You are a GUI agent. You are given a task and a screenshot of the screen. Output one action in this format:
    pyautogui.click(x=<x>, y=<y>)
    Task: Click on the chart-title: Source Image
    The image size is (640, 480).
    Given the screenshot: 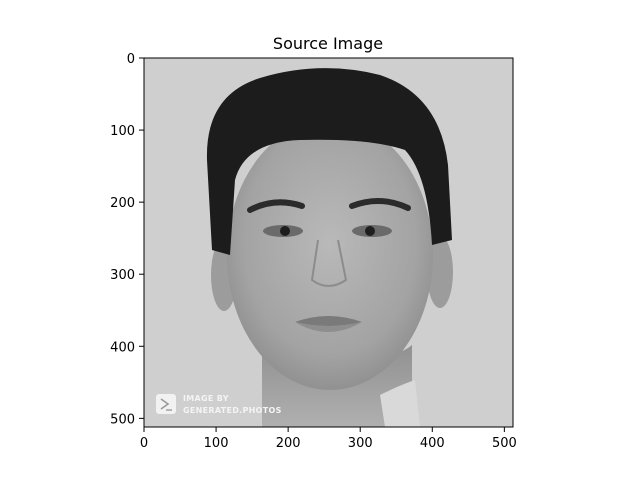 What is the action you would take?
    pyautogui.click(x=328, y=43)
    